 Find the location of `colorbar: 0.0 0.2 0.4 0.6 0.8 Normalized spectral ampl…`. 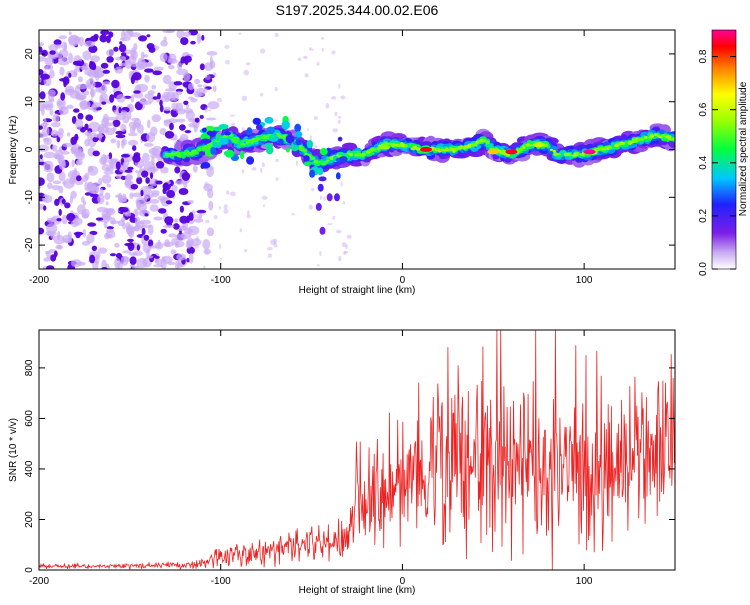

colorbar: 0.0 0.2 0.4 0.6 0.8 Normalized spectral ampl… is located at coordinates (723, 152).